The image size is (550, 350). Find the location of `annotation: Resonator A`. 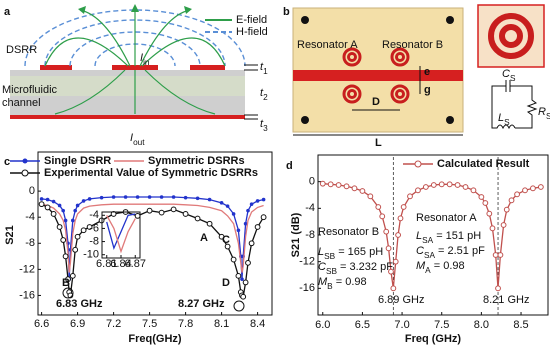

annotation: Resonator A is located at coordinates (446, 218).